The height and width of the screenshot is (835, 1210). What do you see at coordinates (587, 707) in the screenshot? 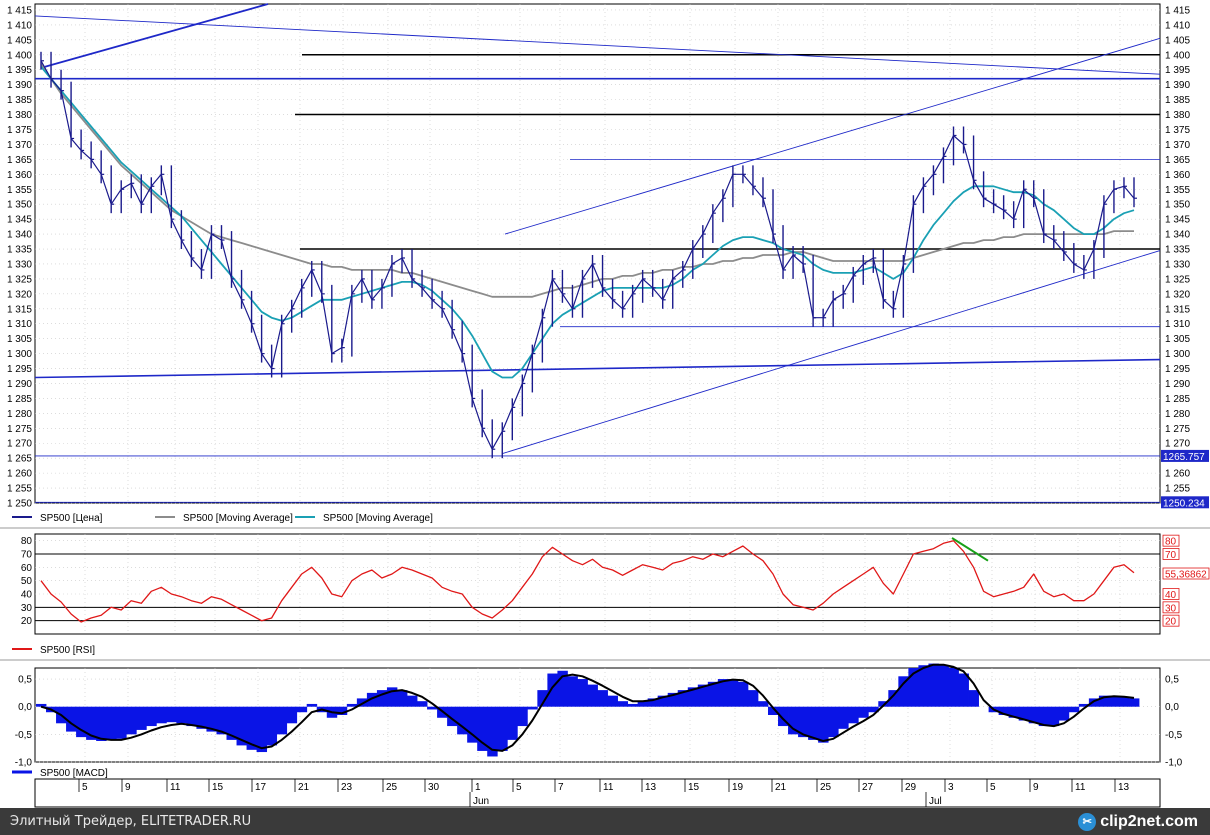
I see `macd-signal-line` at bounding box center [587, 707].